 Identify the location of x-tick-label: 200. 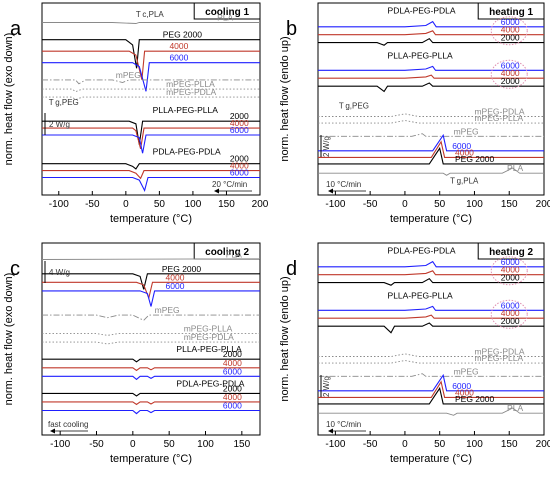
(260, 204).